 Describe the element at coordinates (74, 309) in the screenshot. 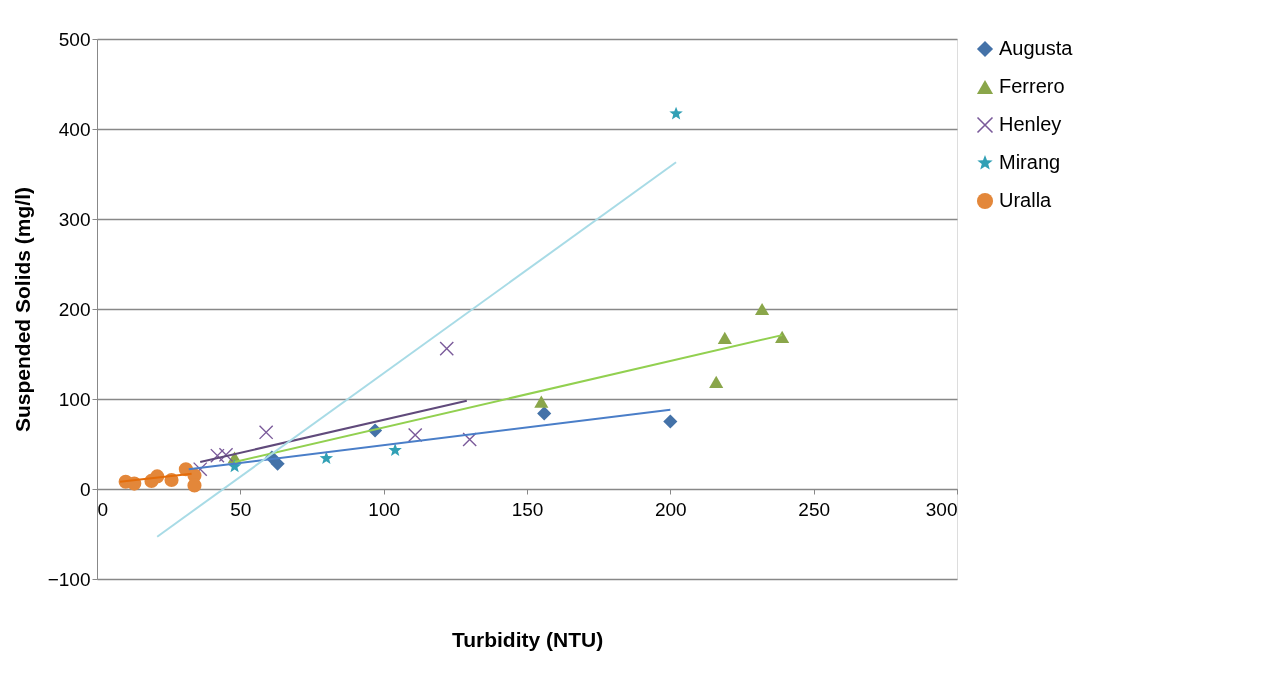

I see `y-tick-label: 200` at that location.